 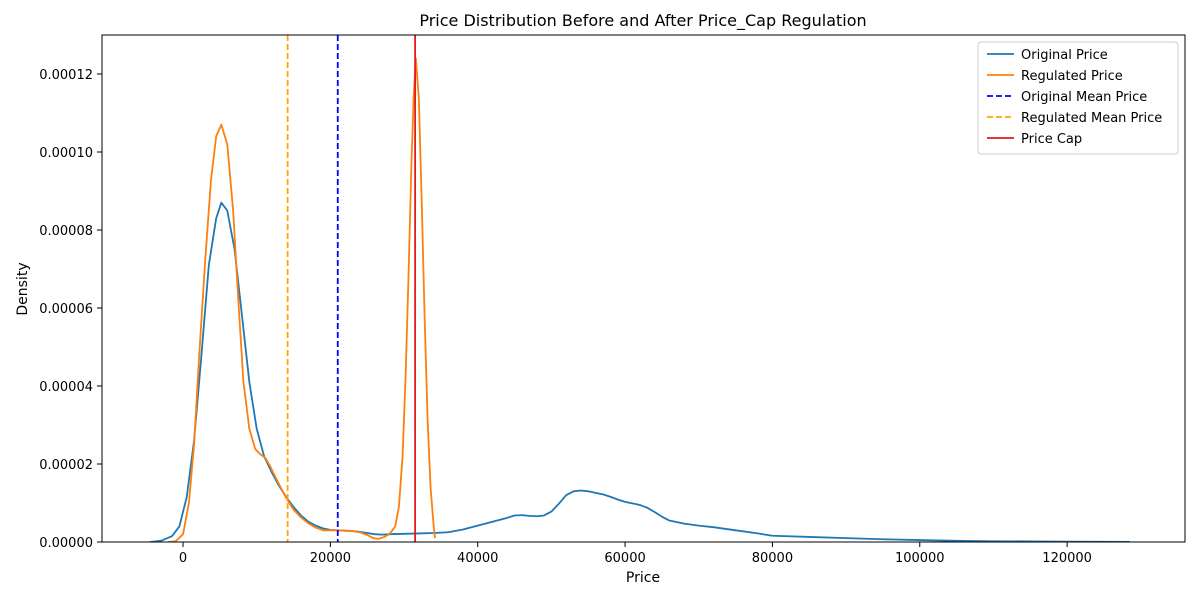 I want to click on legend-label-5: Price Cap, so click(x=1051, y=139).